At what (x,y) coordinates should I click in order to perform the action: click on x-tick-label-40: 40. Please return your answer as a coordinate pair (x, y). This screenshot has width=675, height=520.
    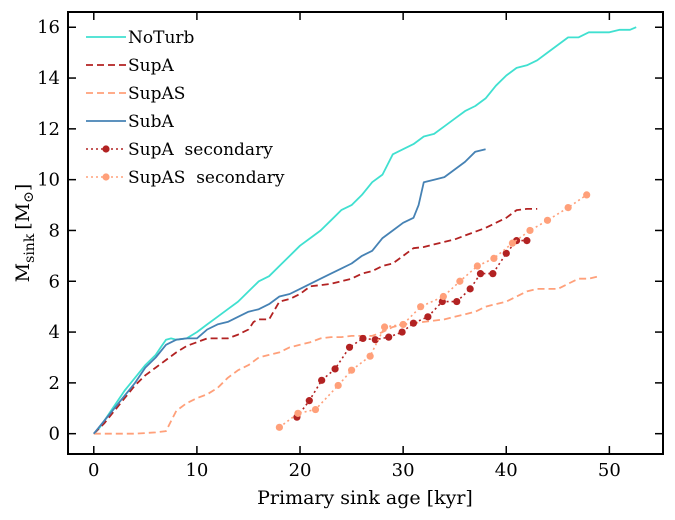
    Looking at the image, I should click on (506, 470).